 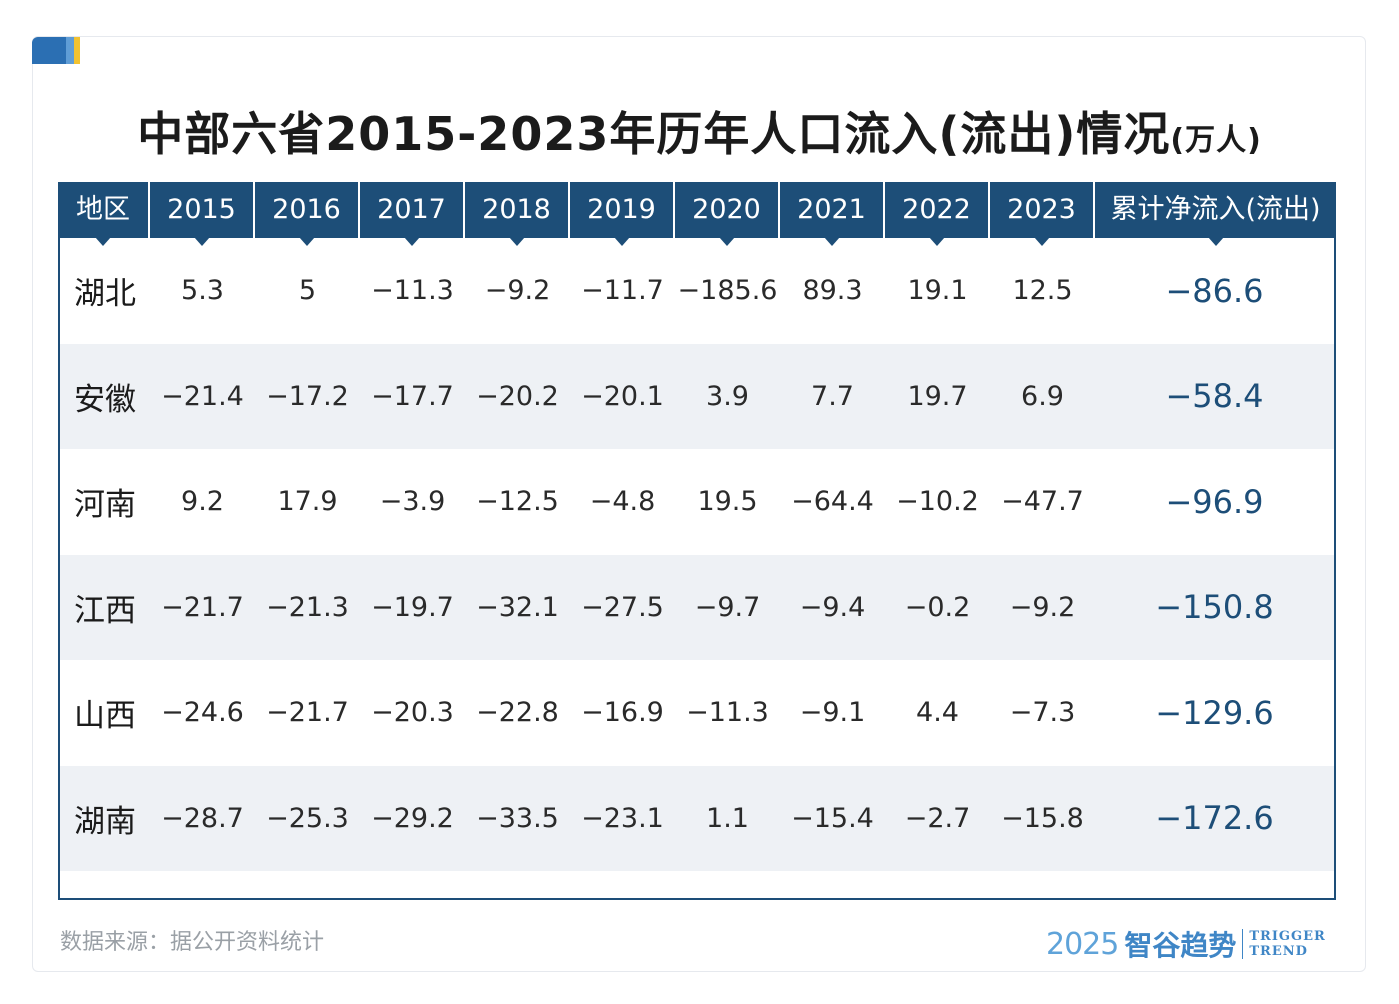 I want to click on column-header: 地区, so click(x=104, y=214).